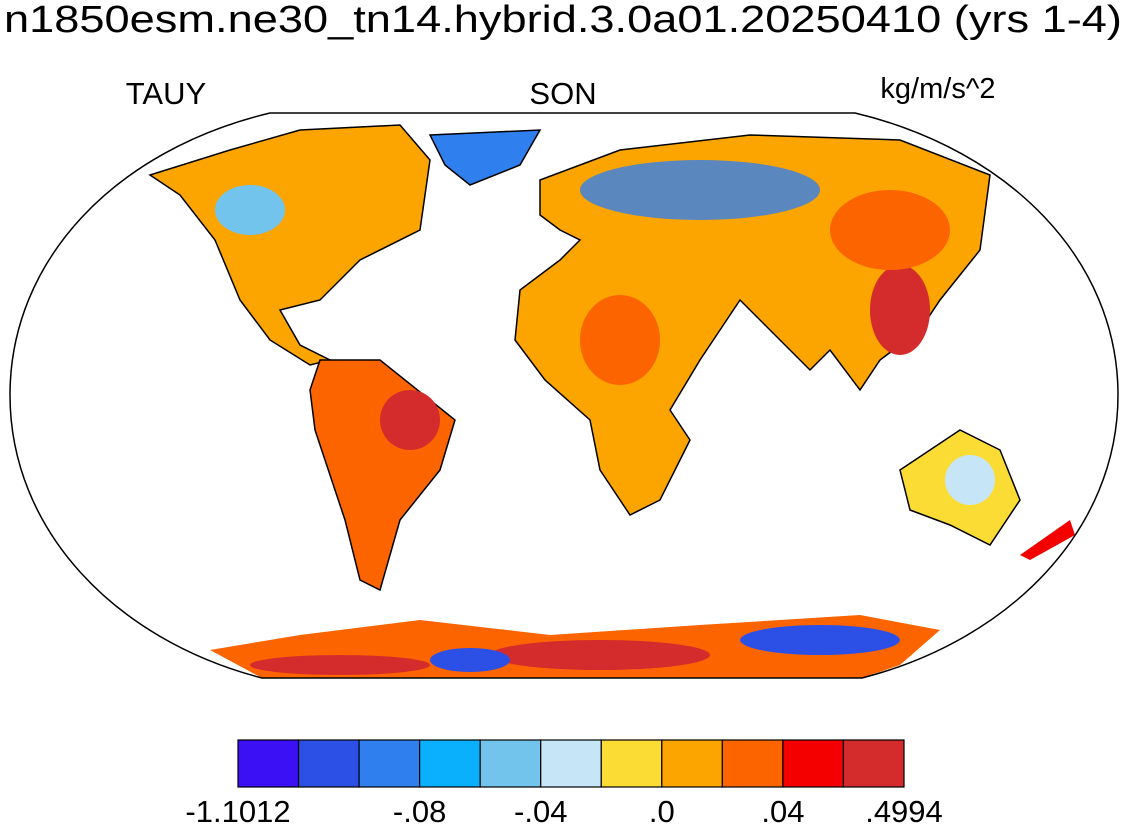 The height and width of the screenshot is (829, 1126). I want to click on south-america, so click(382, 475).